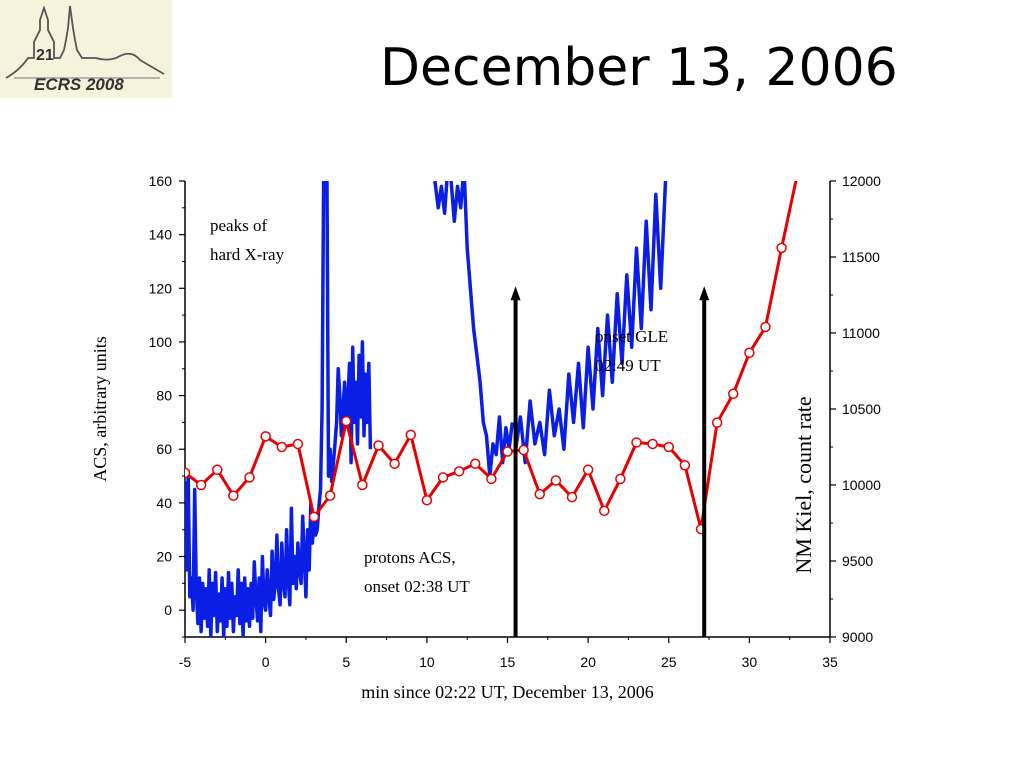  What do you see at coordinates (161, 181) in the screenshot?
I see `y-tick-label: 160` at bounding box center [161, 181].